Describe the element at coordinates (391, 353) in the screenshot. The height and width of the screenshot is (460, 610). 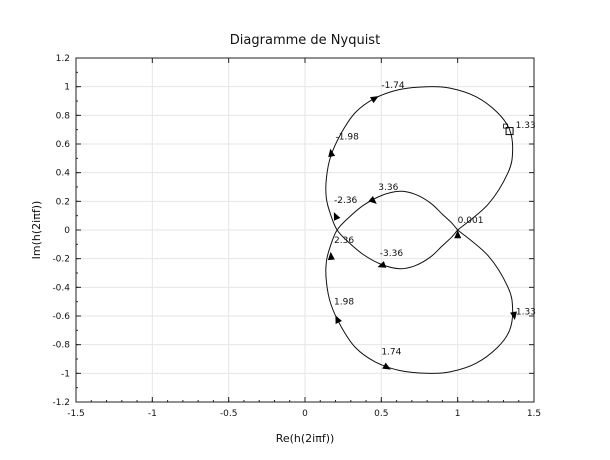
I see `frequency-label: 1.74` at that location.